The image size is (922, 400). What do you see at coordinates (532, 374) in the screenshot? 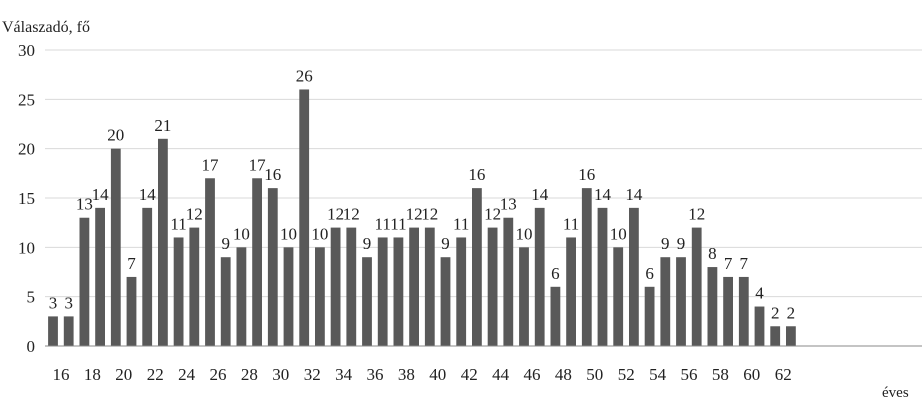
I see `x-tick-label: 46` at bounding box center [532, 374].